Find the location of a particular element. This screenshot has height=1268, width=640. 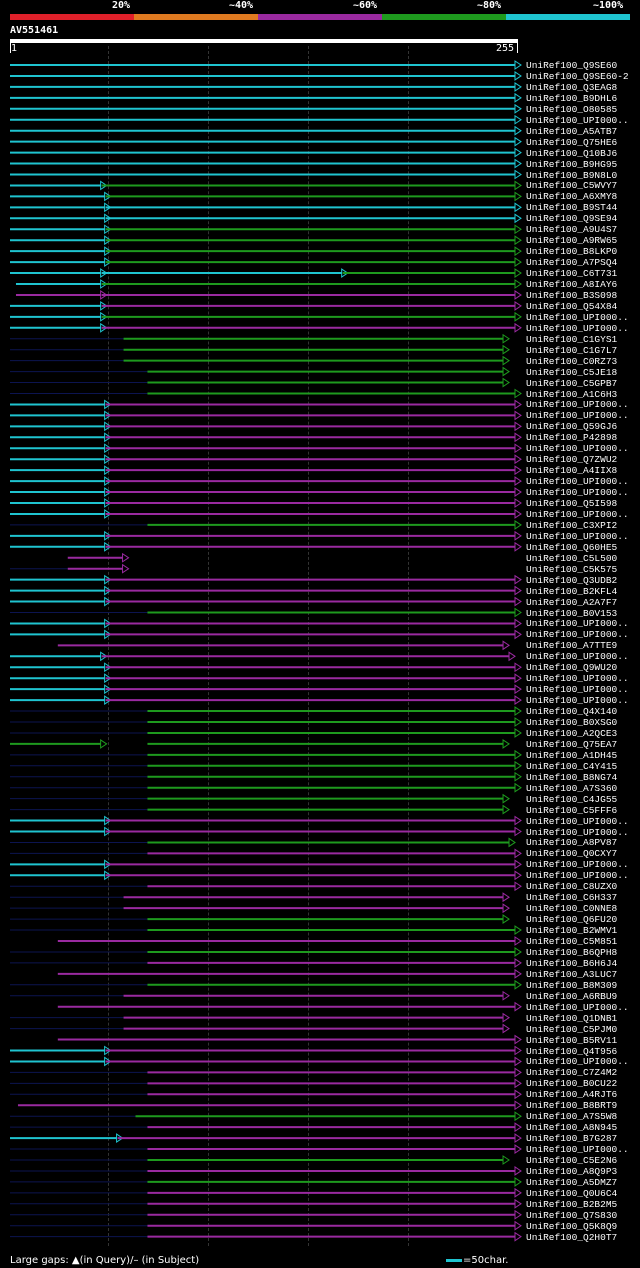

hit-name-link: UniRef100_C5WVY7 is located at coordinates (572, 186).